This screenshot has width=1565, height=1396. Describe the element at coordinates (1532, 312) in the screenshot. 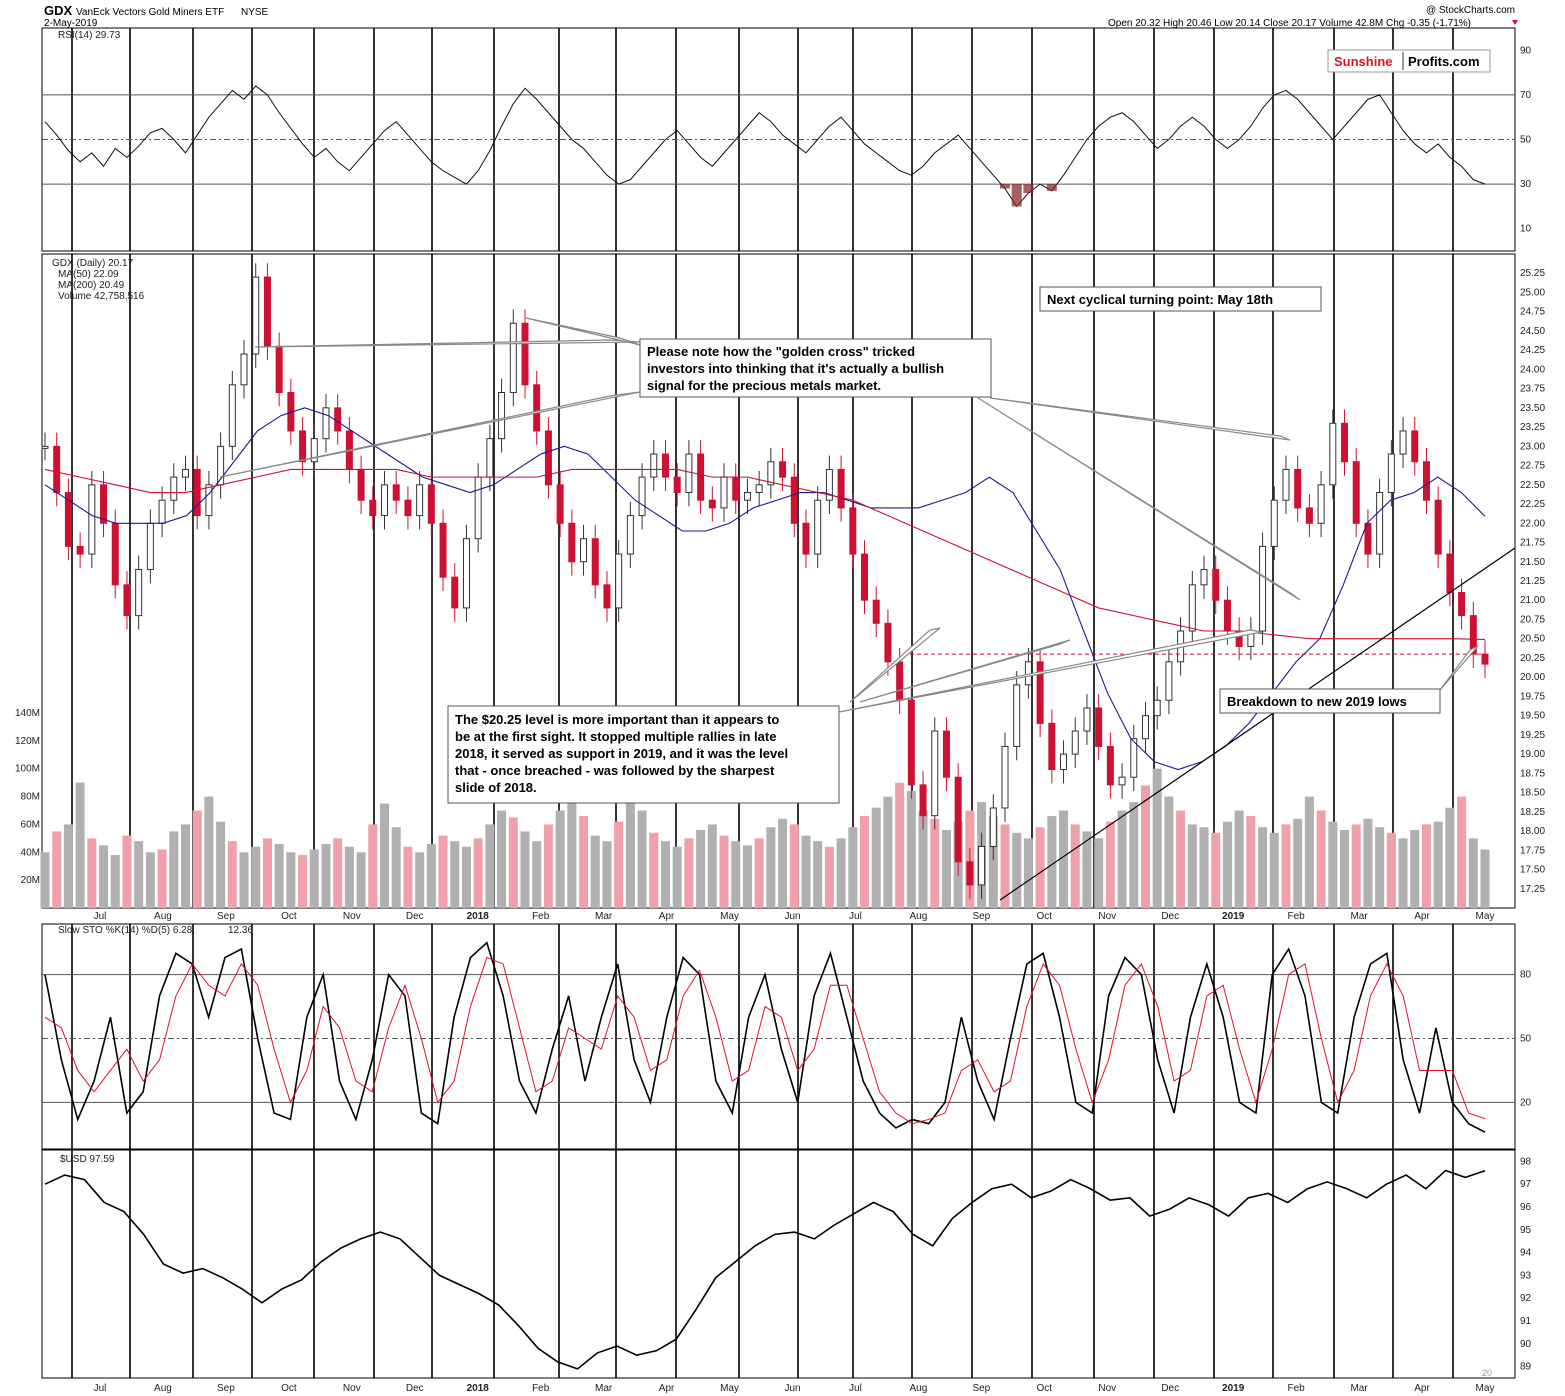

I see `price-tick-label: 24.75` at that location.